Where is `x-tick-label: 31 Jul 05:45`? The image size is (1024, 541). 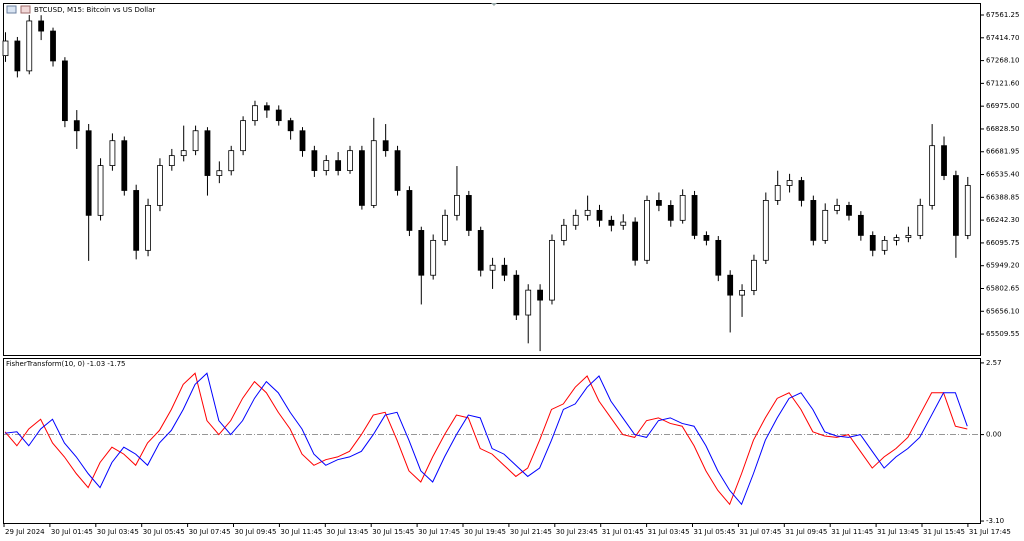
x-tick-label: 31 Jul 05:45 is located at coordinates (715, 532).